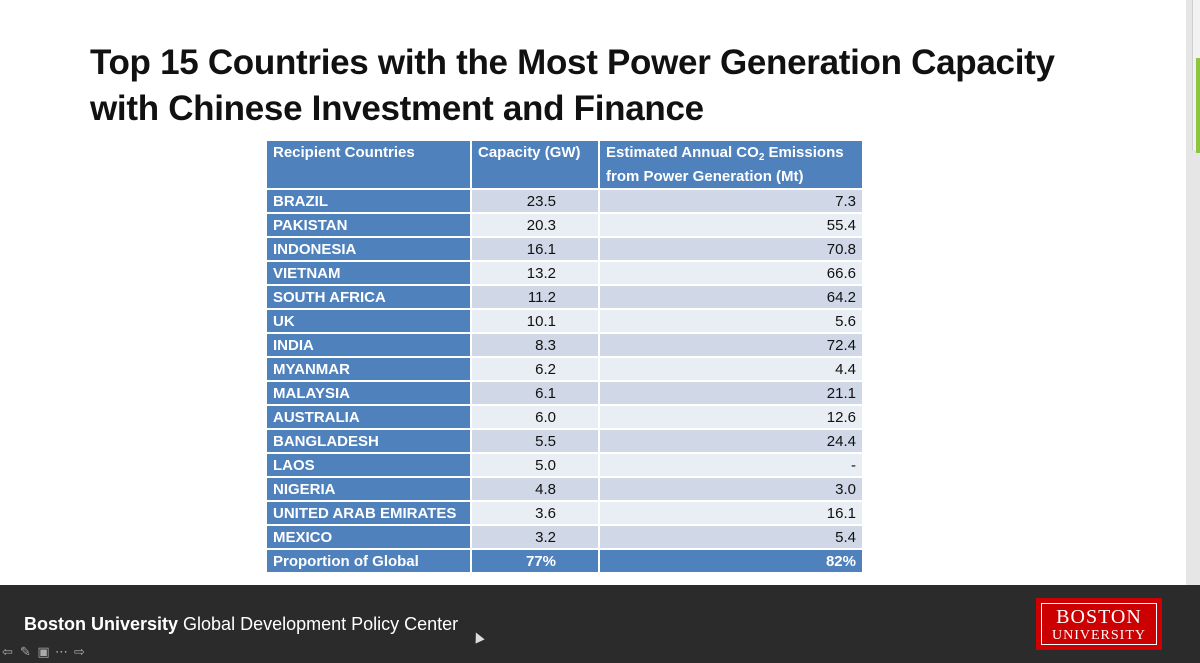 This screenshot has height=663, width=1200. I want to click on table-row: MALAYSIA 6.1 21.1, so click(564, 393).